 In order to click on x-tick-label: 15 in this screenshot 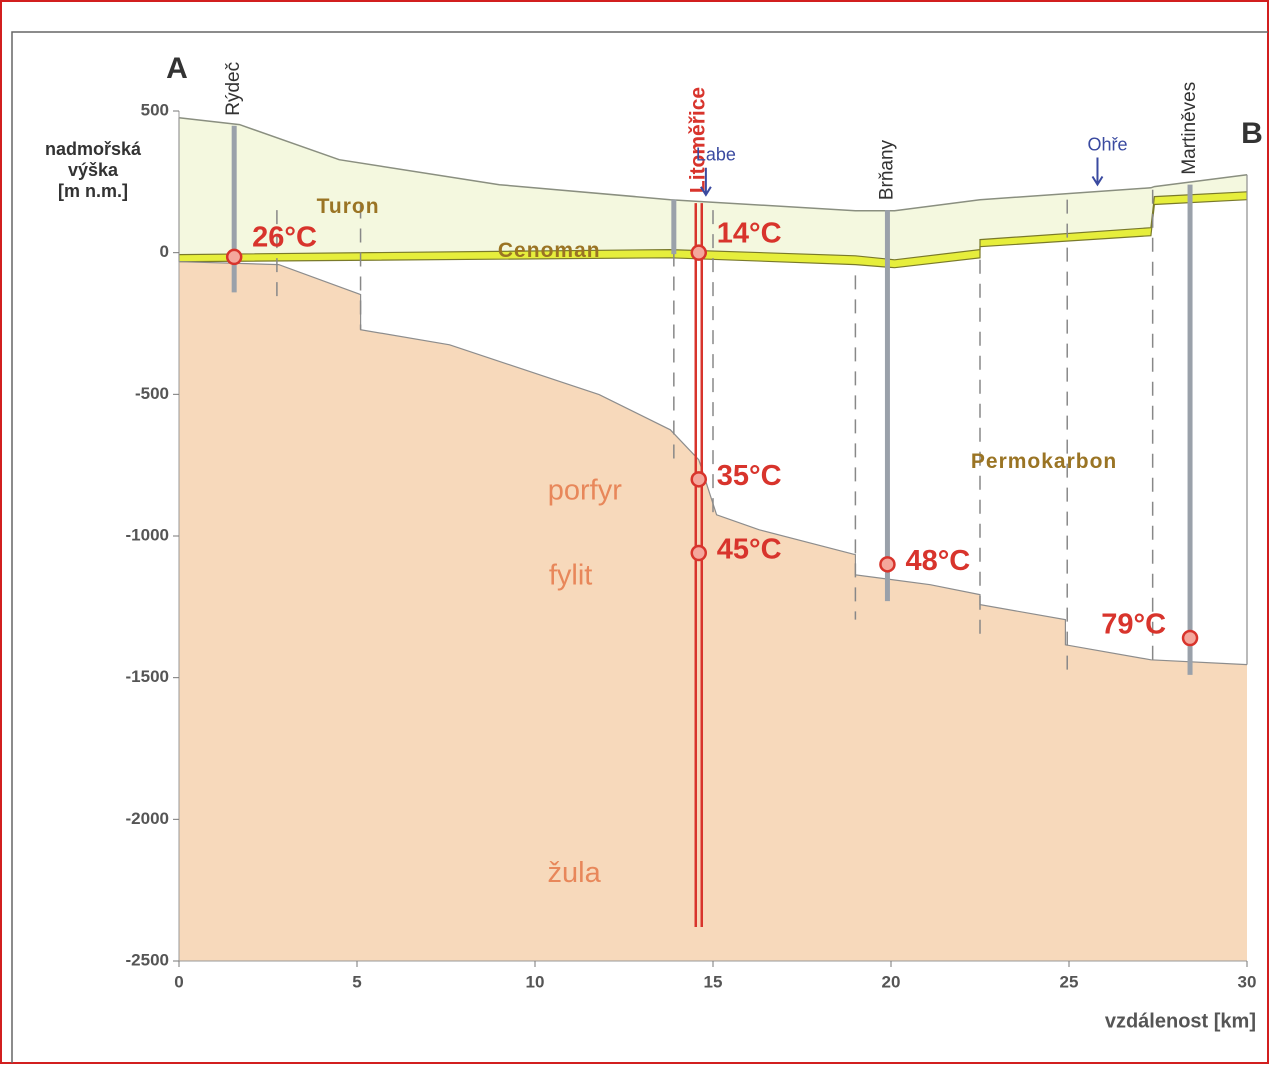, I will do `click(713, 981)`.